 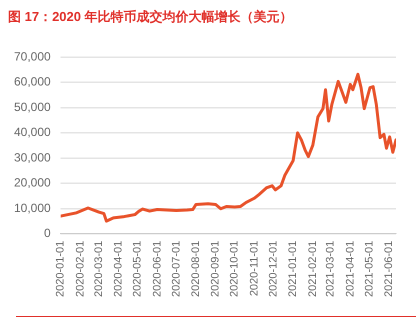 I want to click on y-tick-label: 60,000, so click(x=33, y=81).